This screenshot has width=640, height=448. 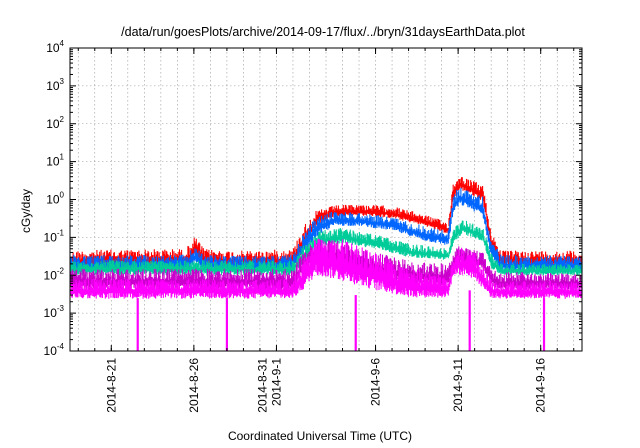 I want to click on x-tick-label: 2014-9-6, so click(x=376, y=382).